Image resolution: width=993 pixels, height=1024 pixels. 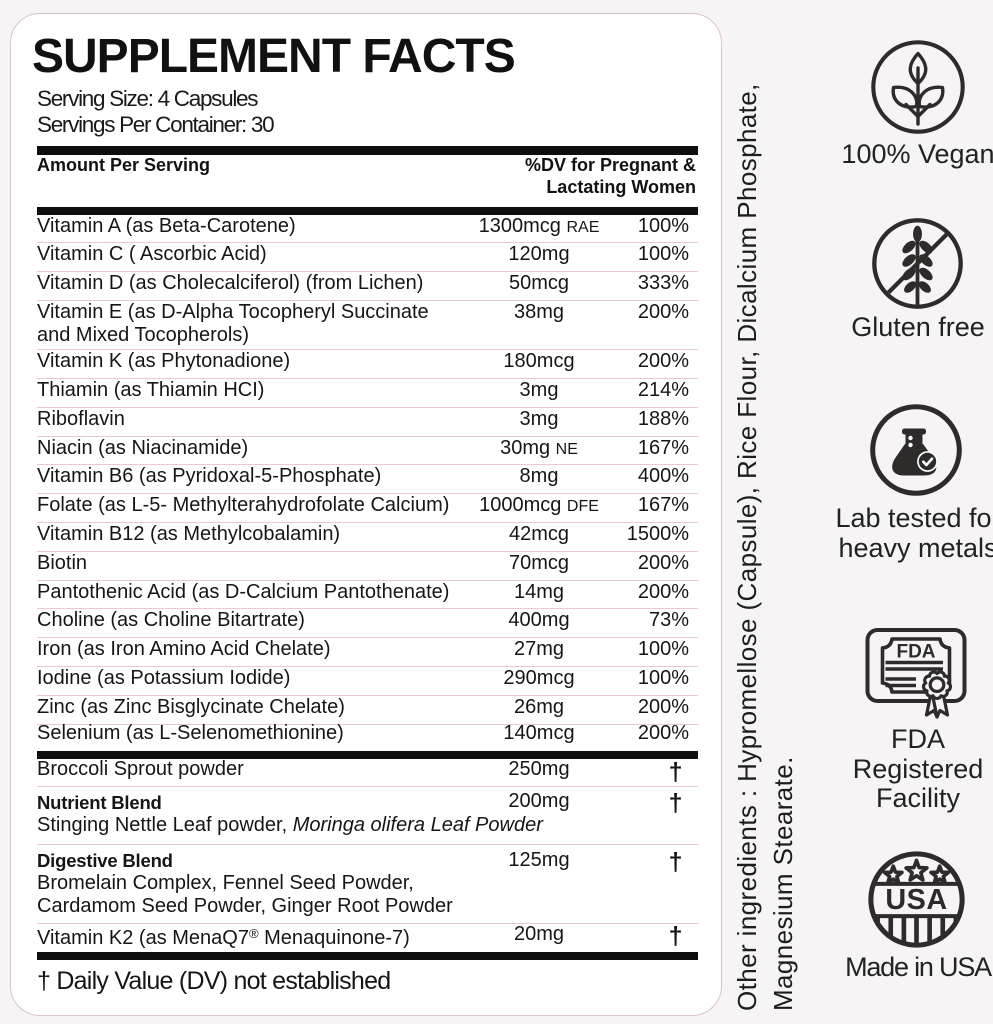 What do you see at coordinates (916, 900) in the screenshot?
I see `svg-text: USA` at bounding box center [916, 900].